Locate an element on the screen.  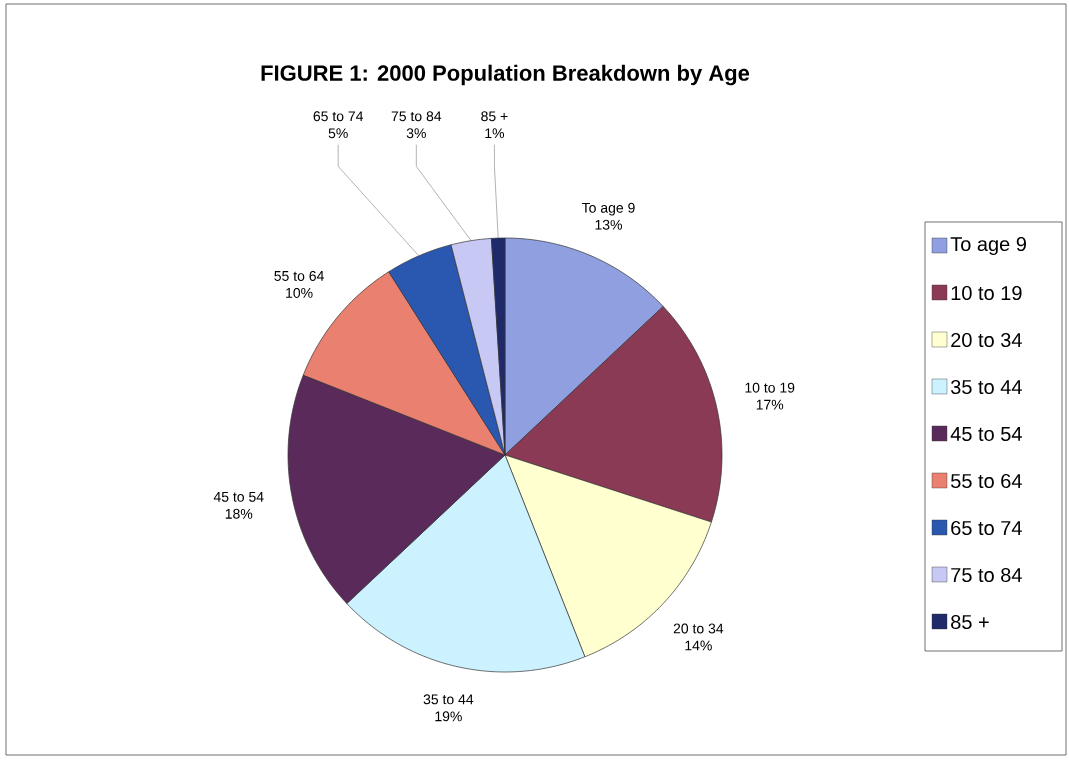
slice-label: 45 to 54 is located at coordinates (238, 497).